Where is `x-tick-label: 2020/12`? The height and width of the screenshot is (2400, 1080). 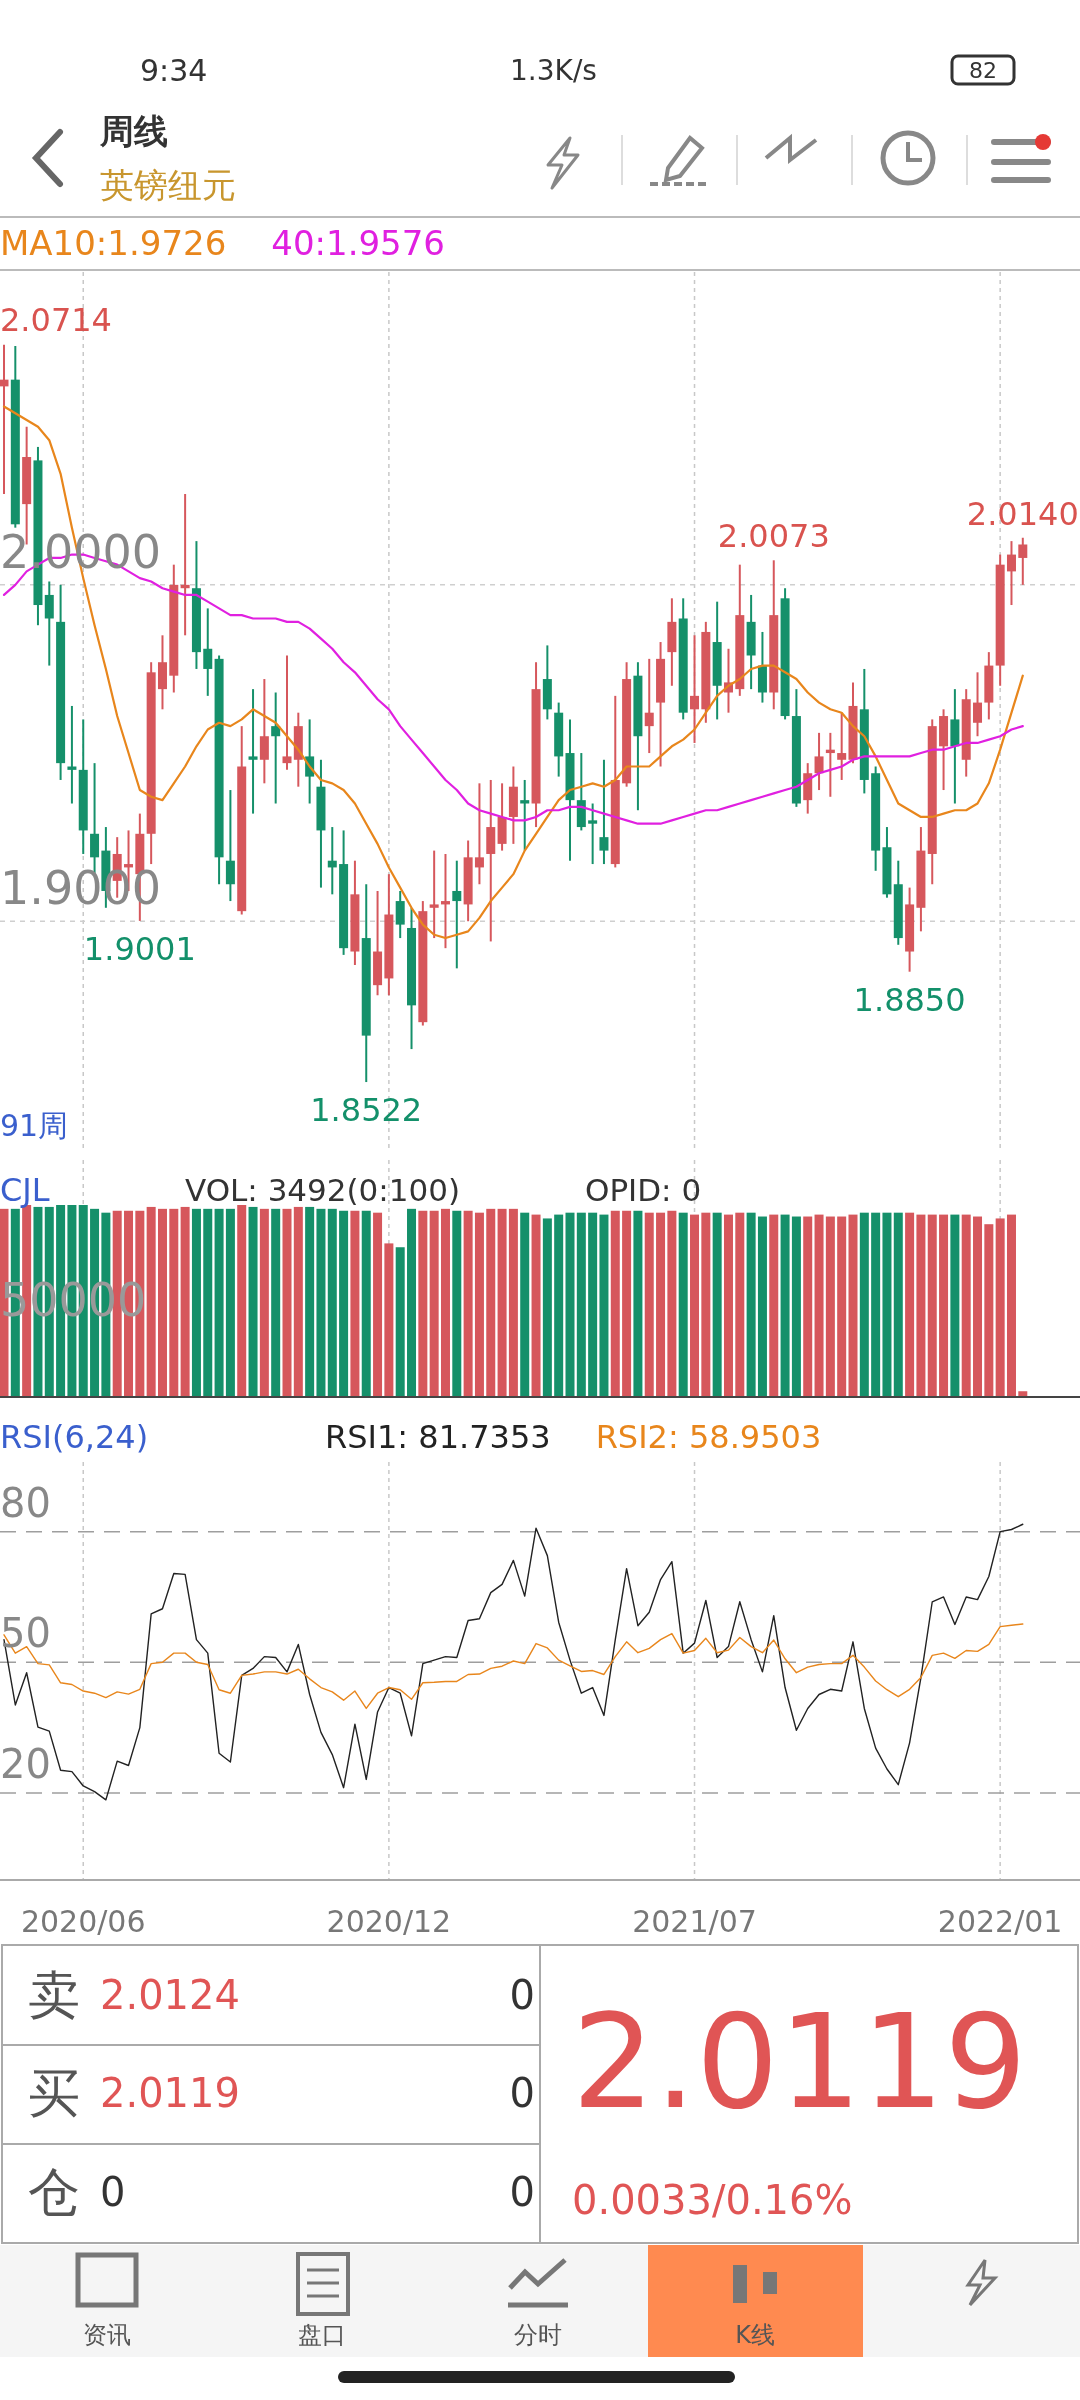 x-tick-label: 2020/12 is located at coordinates (389, 1921).